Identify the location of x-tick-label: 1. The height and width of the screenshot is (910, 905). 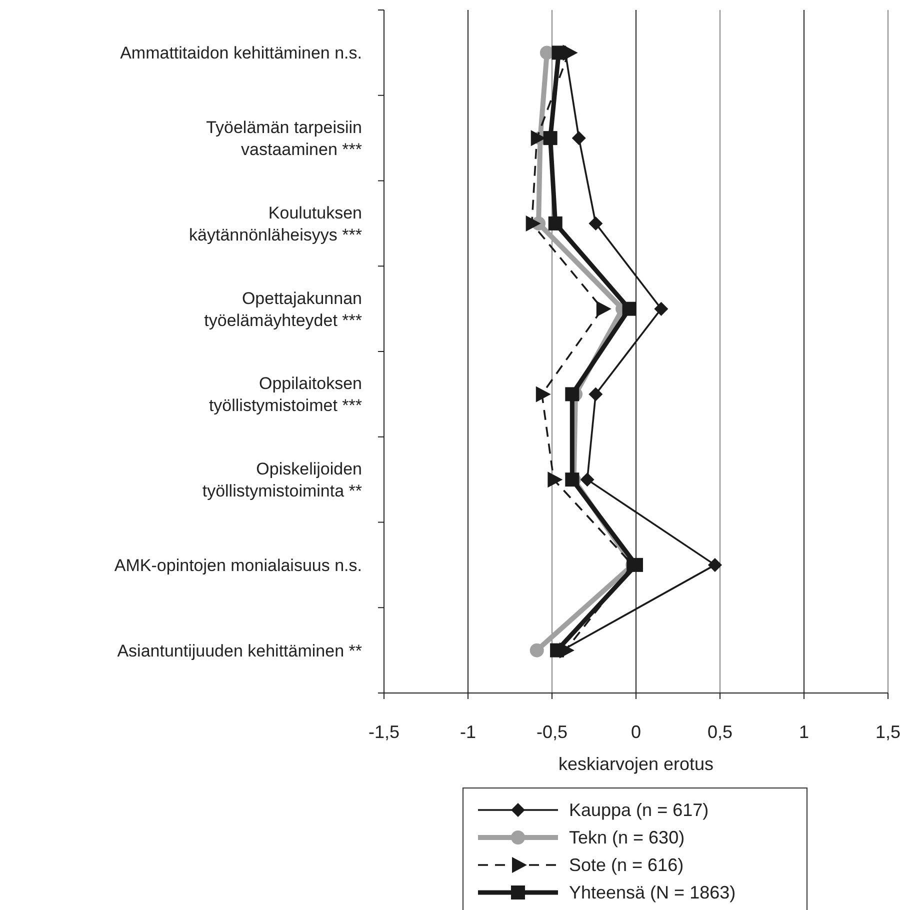
(804, 732).